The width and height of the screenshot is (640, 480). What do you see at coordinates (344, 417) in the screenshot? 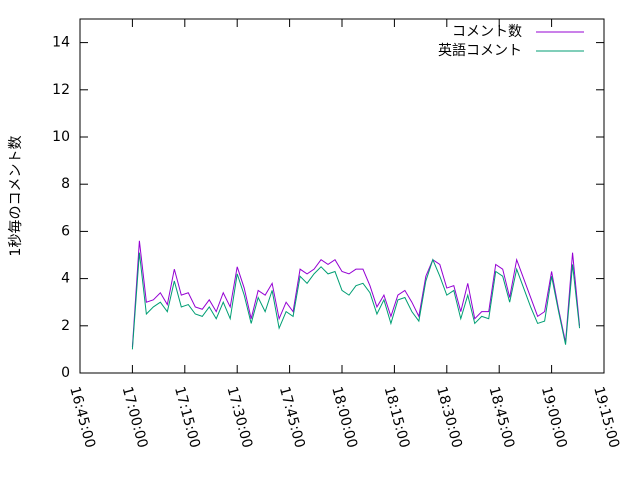
I see `x-tick-label: 18:00:00` at bounding box center [344, 417].